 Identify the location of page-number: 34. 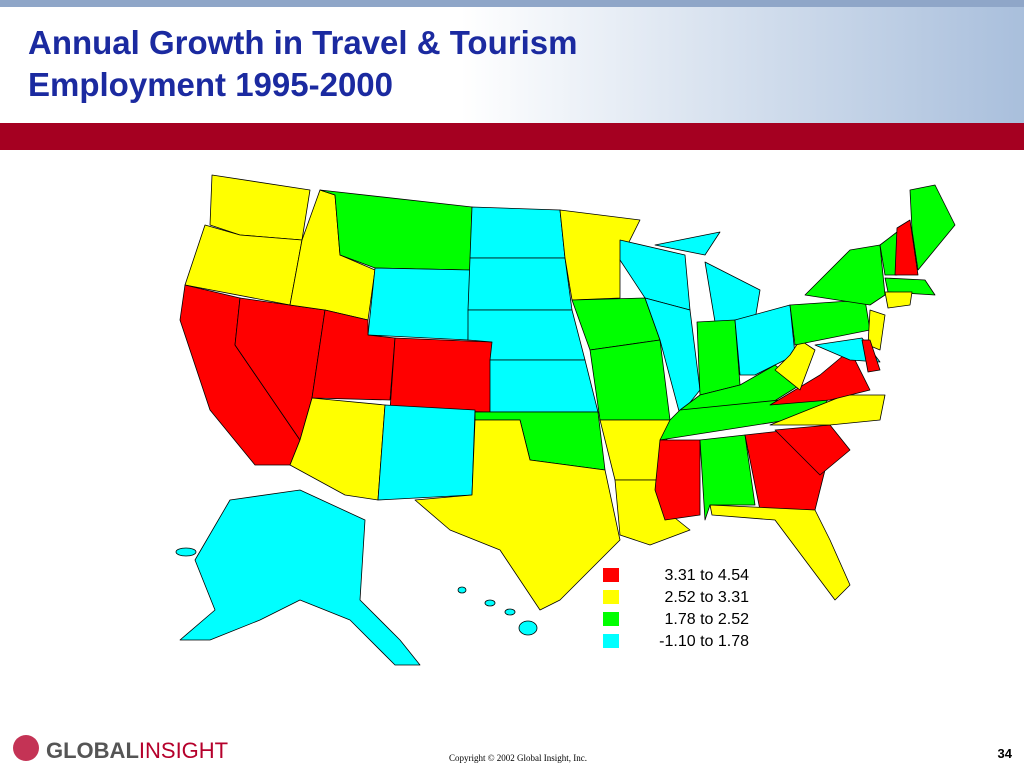
(1005, 753).